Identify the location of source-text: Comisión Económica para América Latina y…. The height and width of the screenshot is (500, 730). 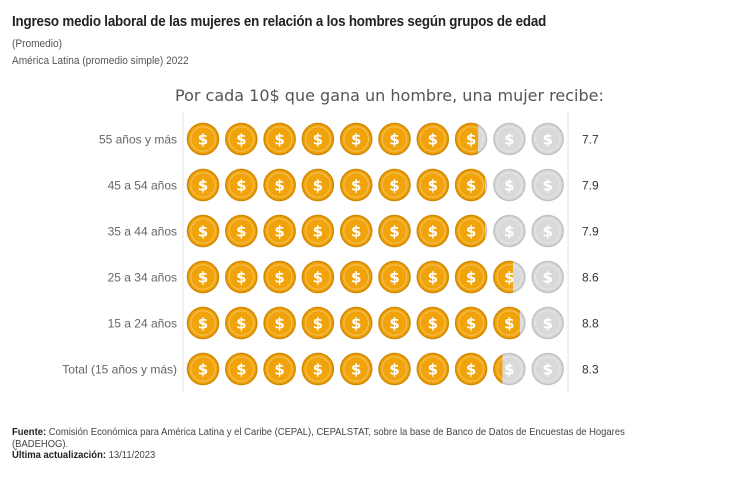
(318, 438).